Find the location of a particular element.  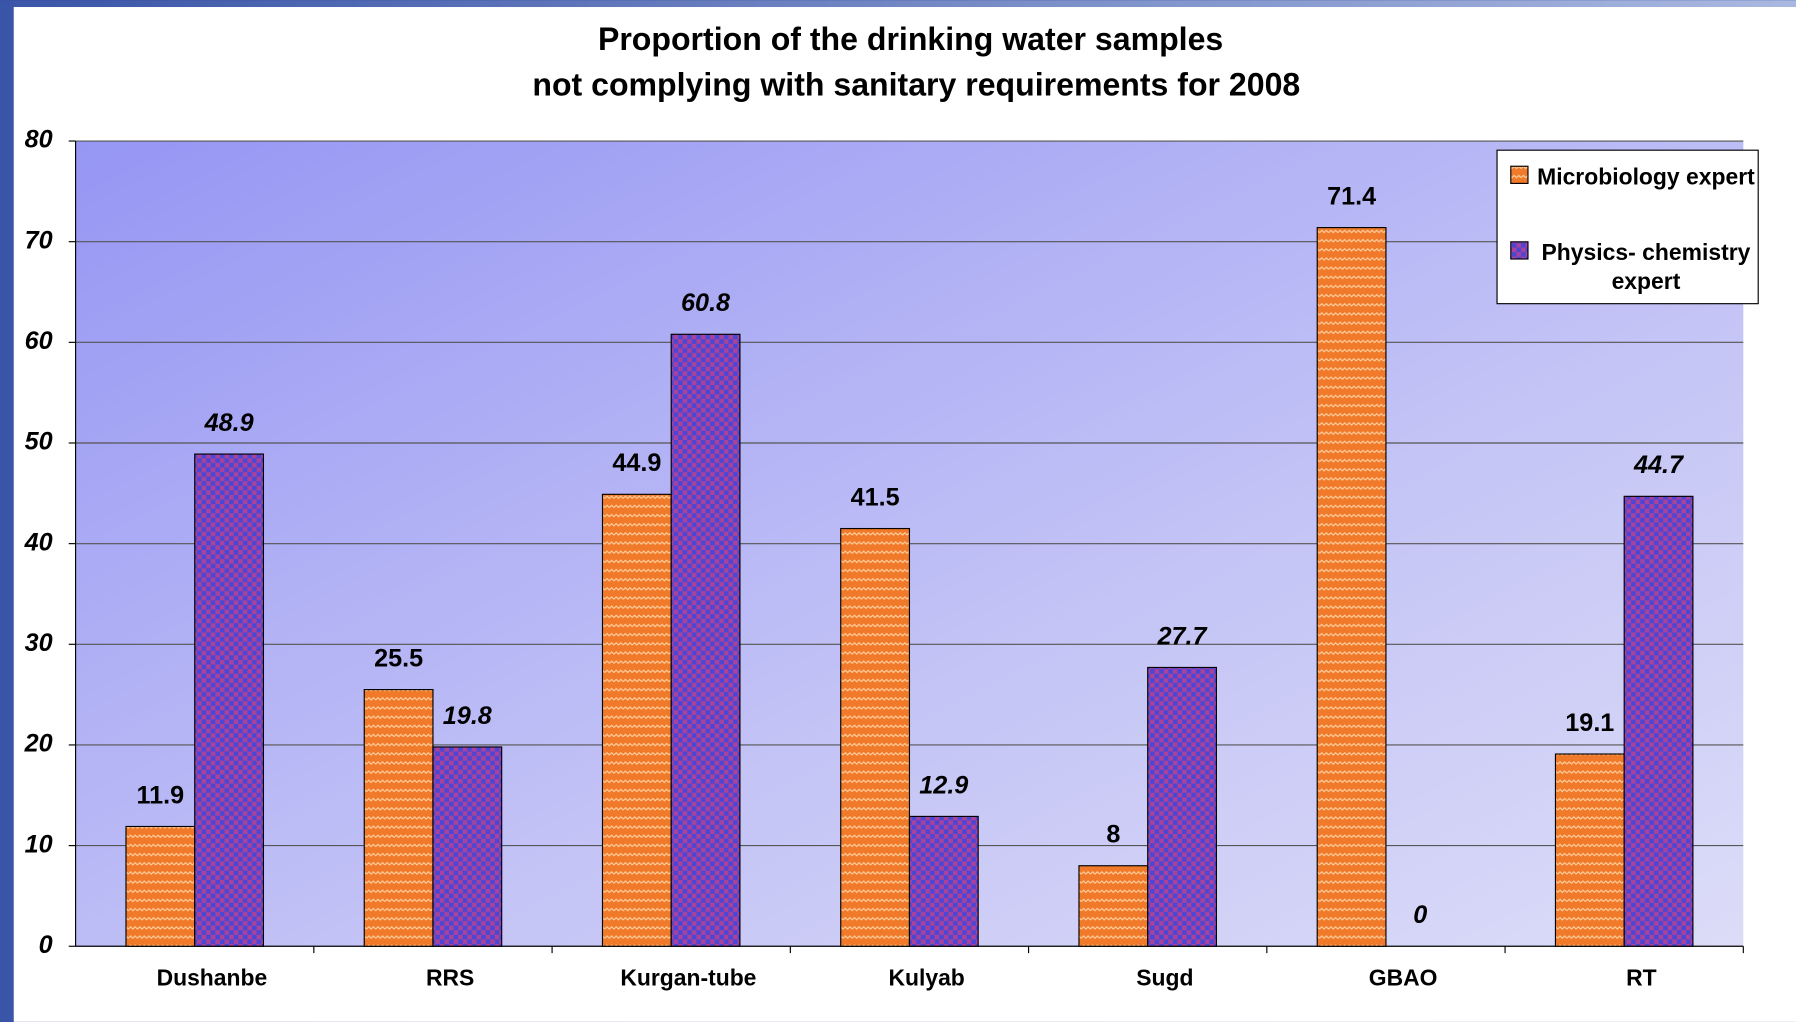

legend-entry: Physics- chemistry expert is located at coordinates (1646, 267).